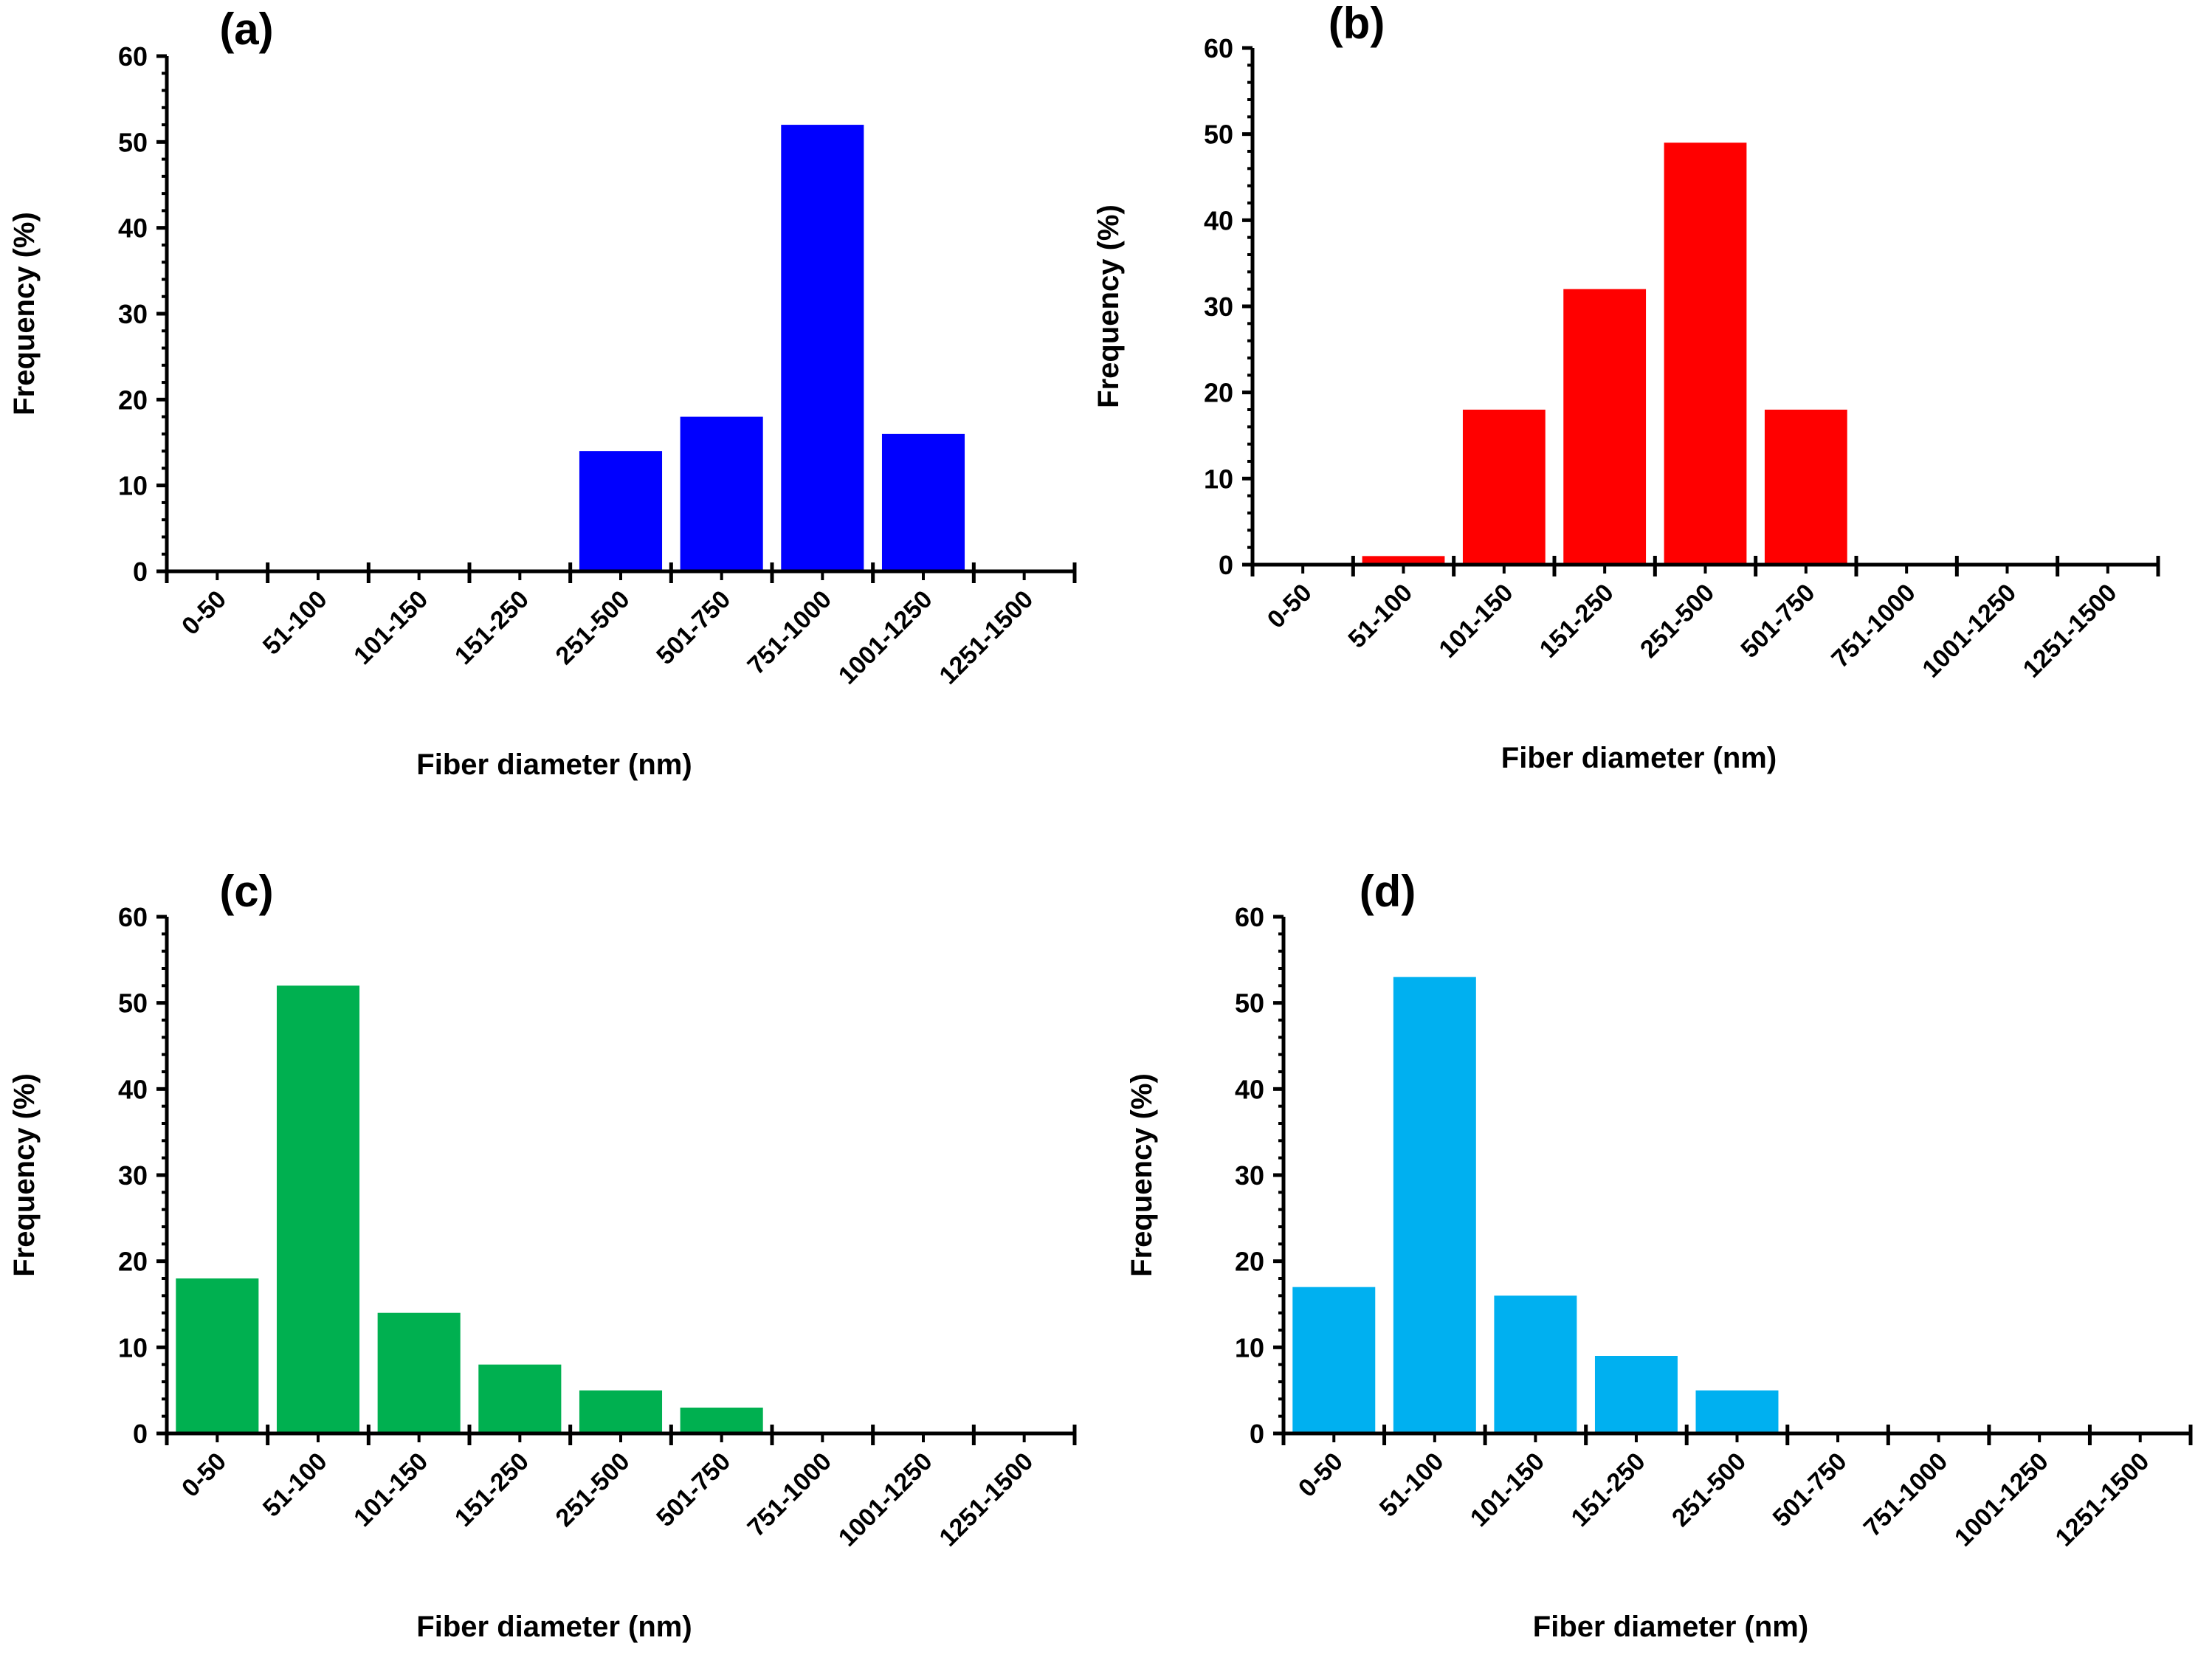 The image size is (2212, 1663). I want to click on panel-title: (b), so click(1357, 24).